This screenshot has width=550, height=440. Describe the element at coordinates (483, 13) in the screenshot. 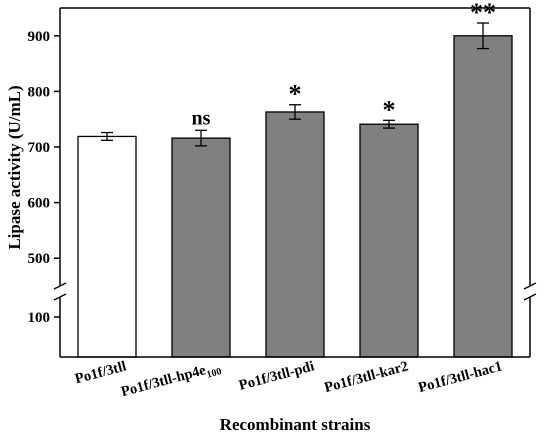

I see `significance-label-5: **` at that location.